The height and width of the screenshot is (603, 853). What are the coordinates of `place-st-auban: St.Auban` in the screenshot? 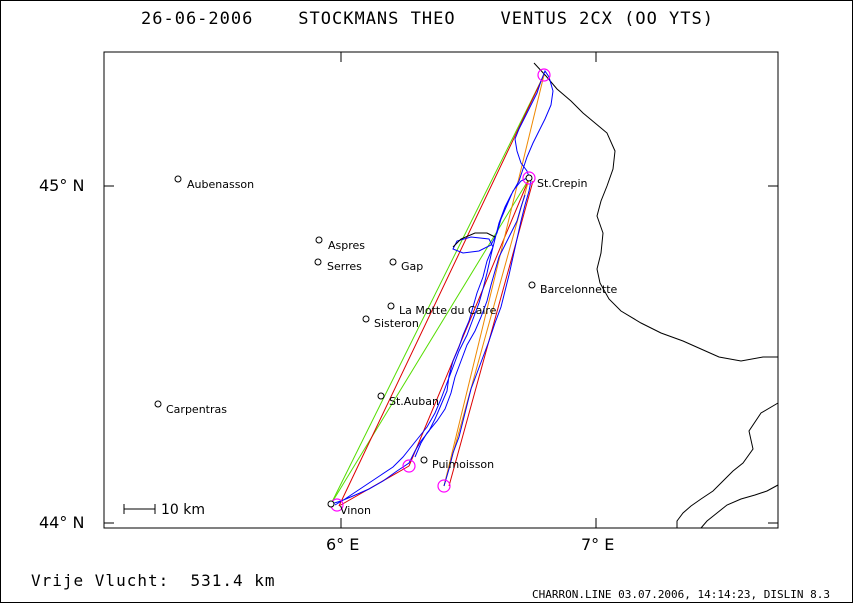 It's located at (408, 400).